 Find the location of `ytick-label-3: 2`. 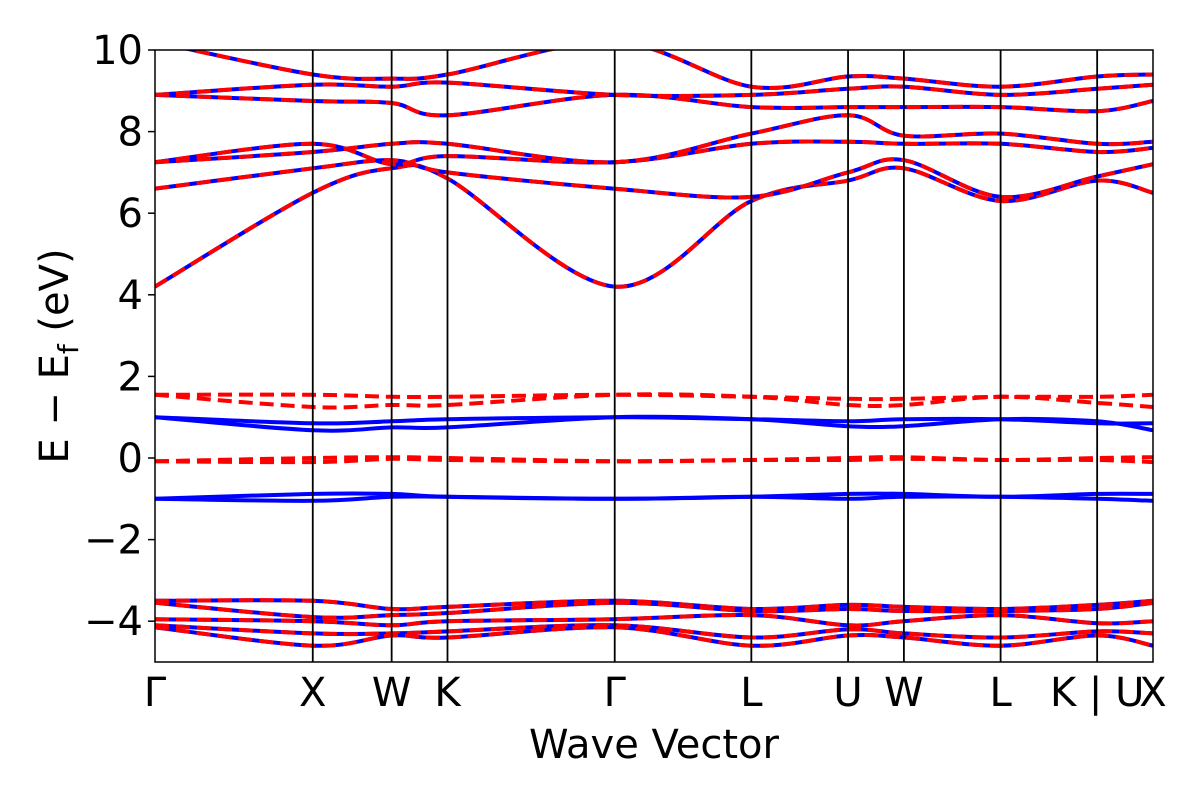

ytick-label-3: 2 is located at coordinates (130, 377).